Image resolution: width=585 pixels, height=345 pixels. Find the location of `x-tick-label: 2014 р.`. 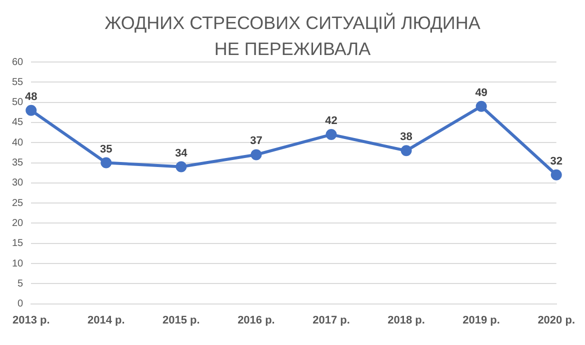

x-tick-label: 2014 р. is located at coordinates (106, 320).